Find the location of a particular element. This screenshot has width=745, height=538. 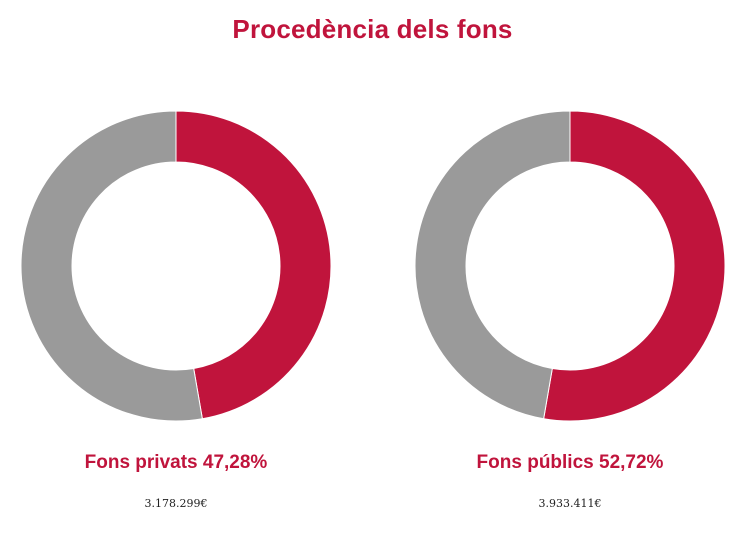

private-funds-amount: 3.178.299€ is located at coordinates (176, 503).